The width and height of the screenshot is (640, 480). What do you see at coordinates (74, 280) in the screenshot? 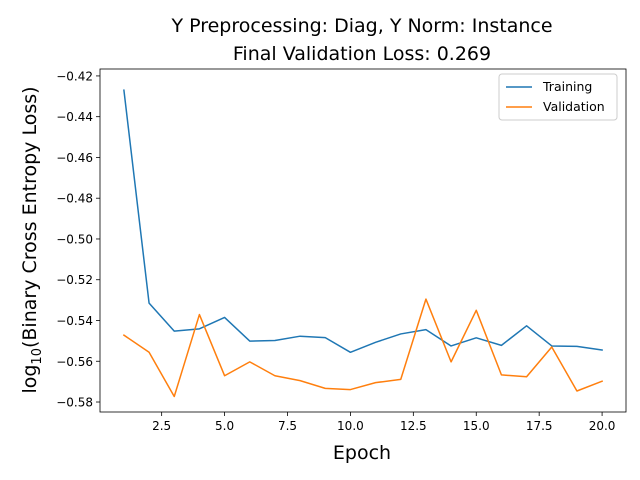
I see `y-tick-label: −0.52` at bounding box center [74, 280].